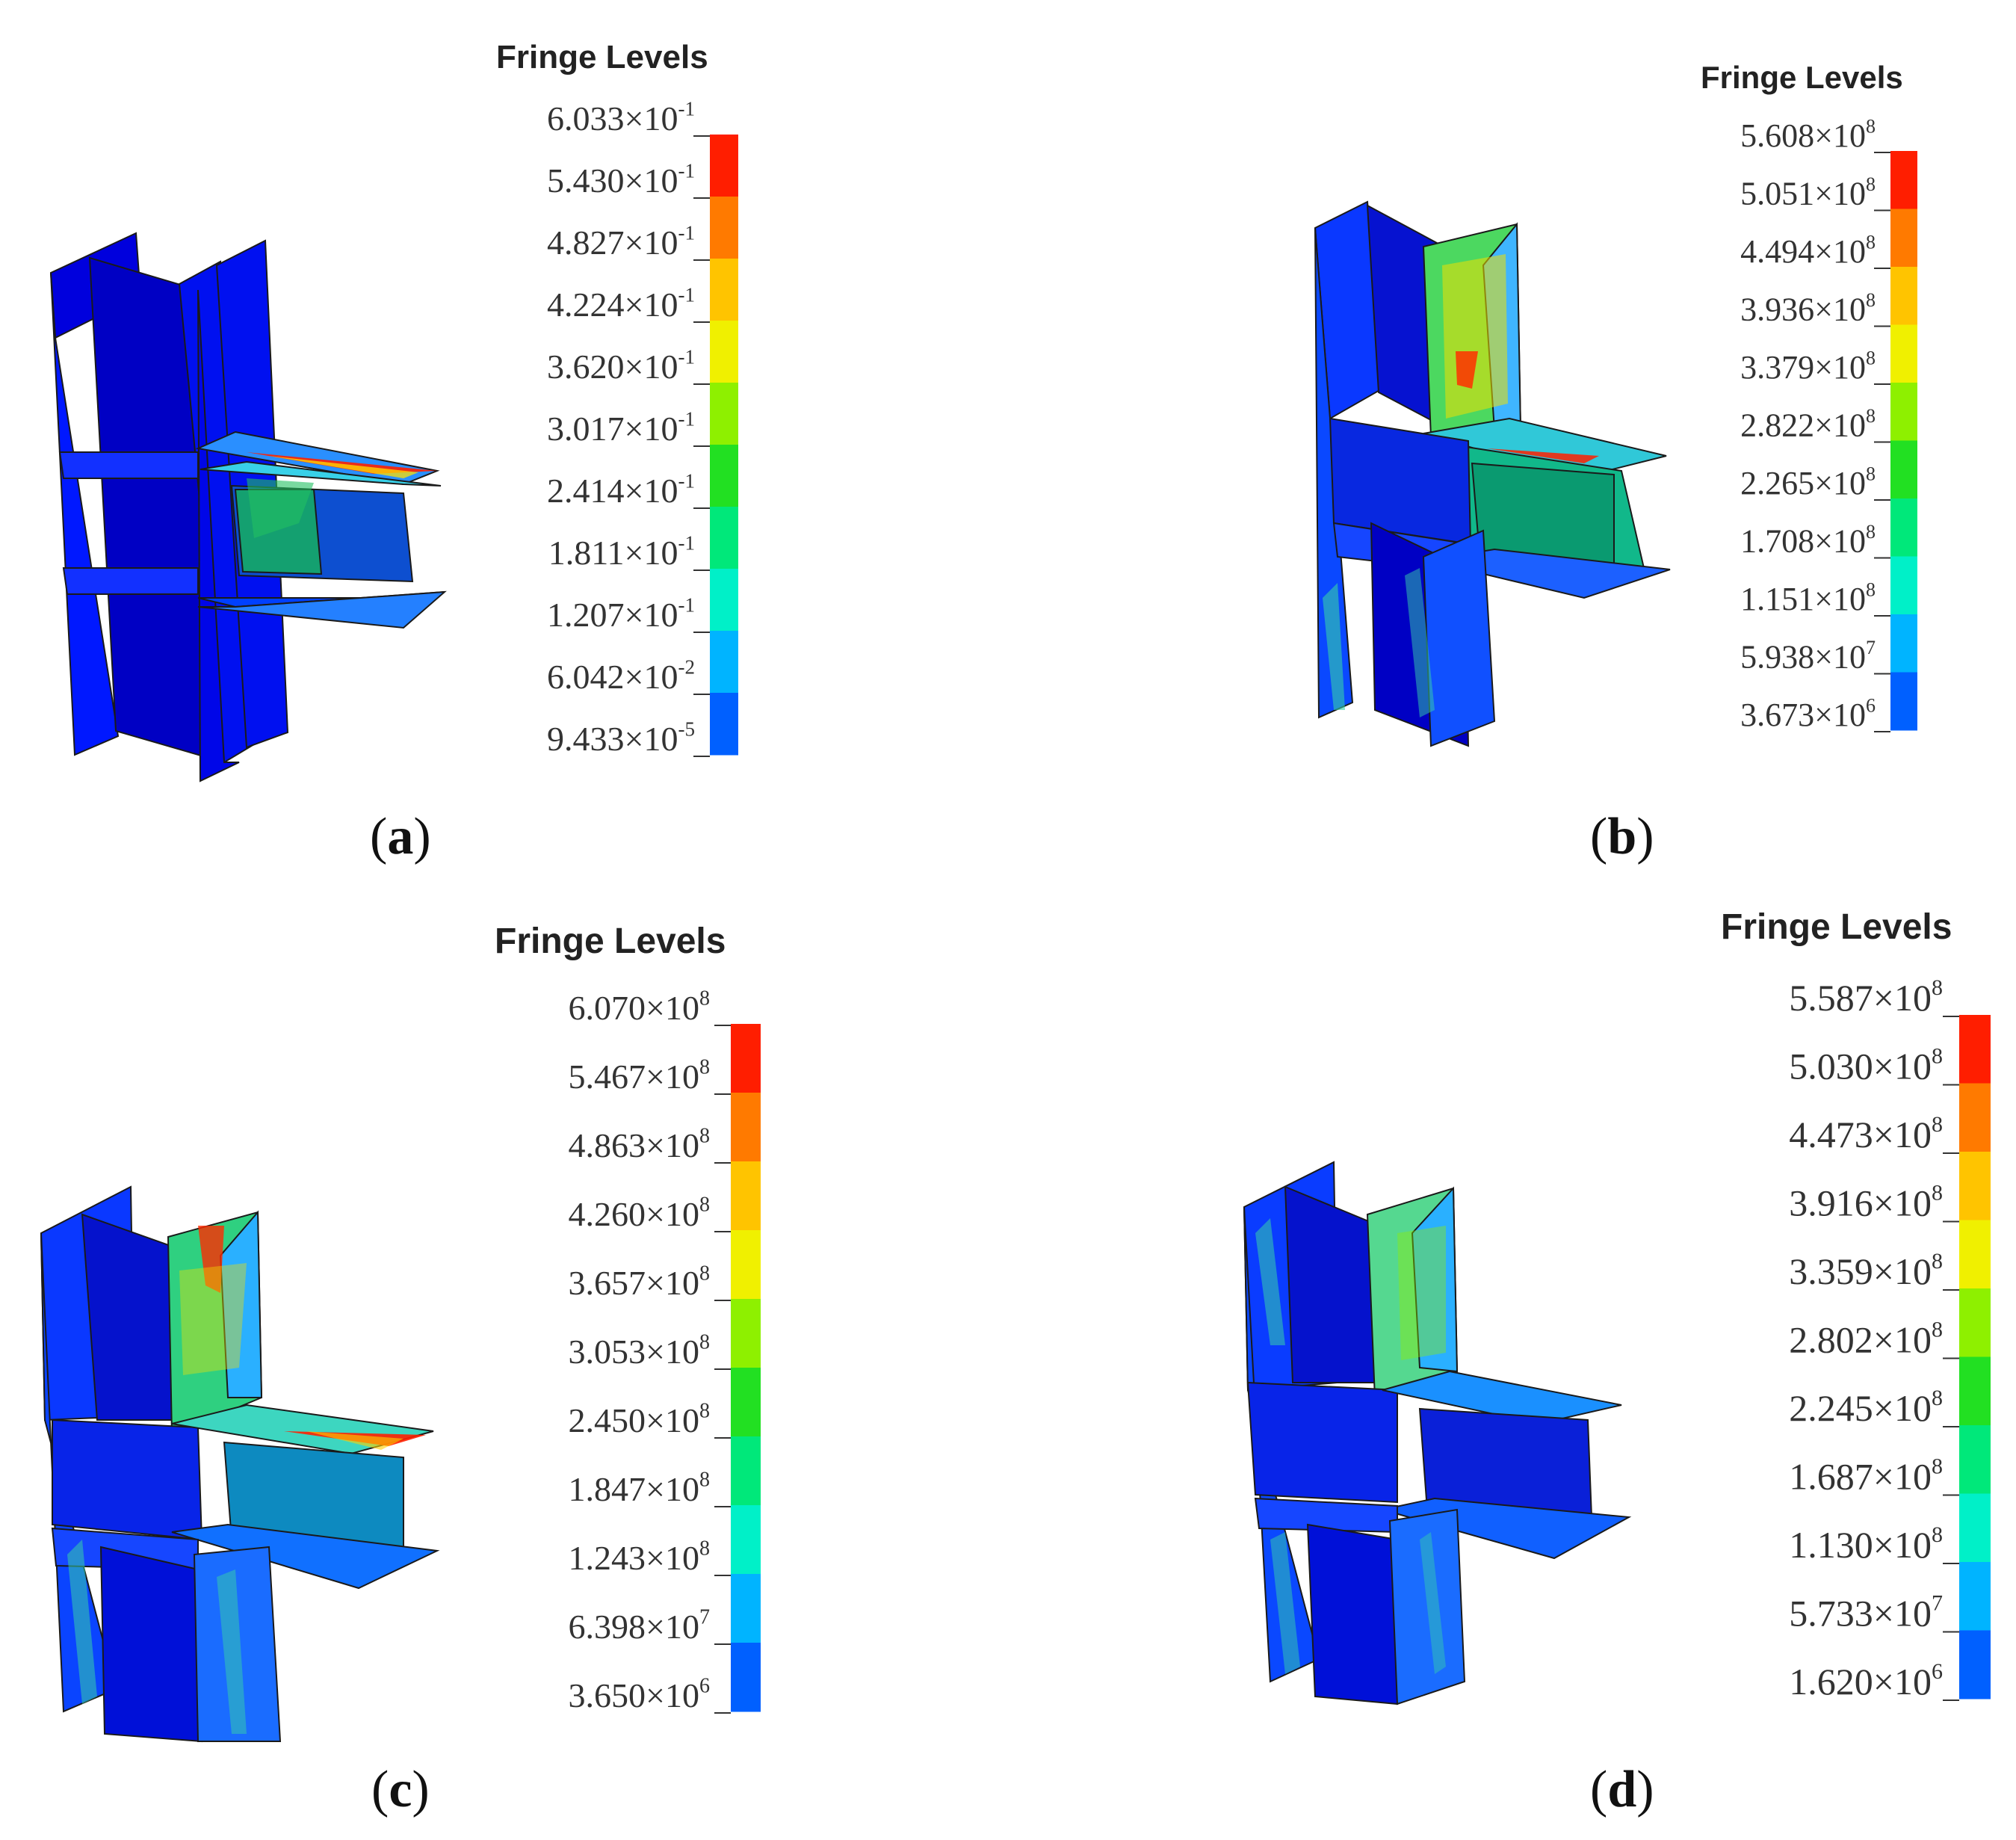 The width and height of the screenshot is (2016, 1840). What do you see at coordinates (621, 180) in the screenshot?
I see `fringe-level-label: 5.430×10⁻¹` at bounding box center [621, 180].